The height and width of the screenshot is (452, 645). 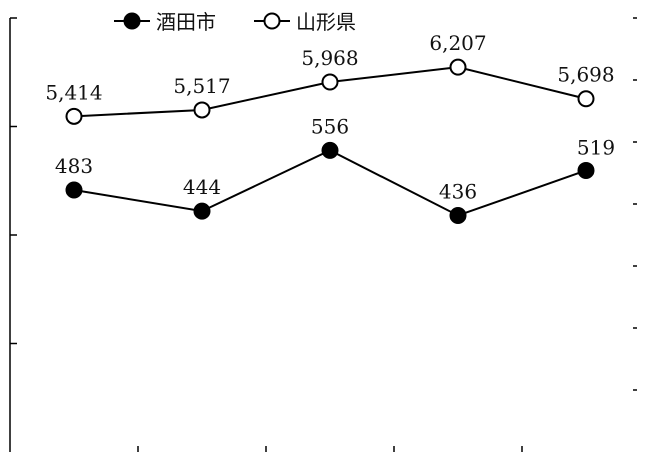 What do you see at coordinates (330, 183) in the screenshot?
I see `series-line-sakata` at bounding box center [330, 183].